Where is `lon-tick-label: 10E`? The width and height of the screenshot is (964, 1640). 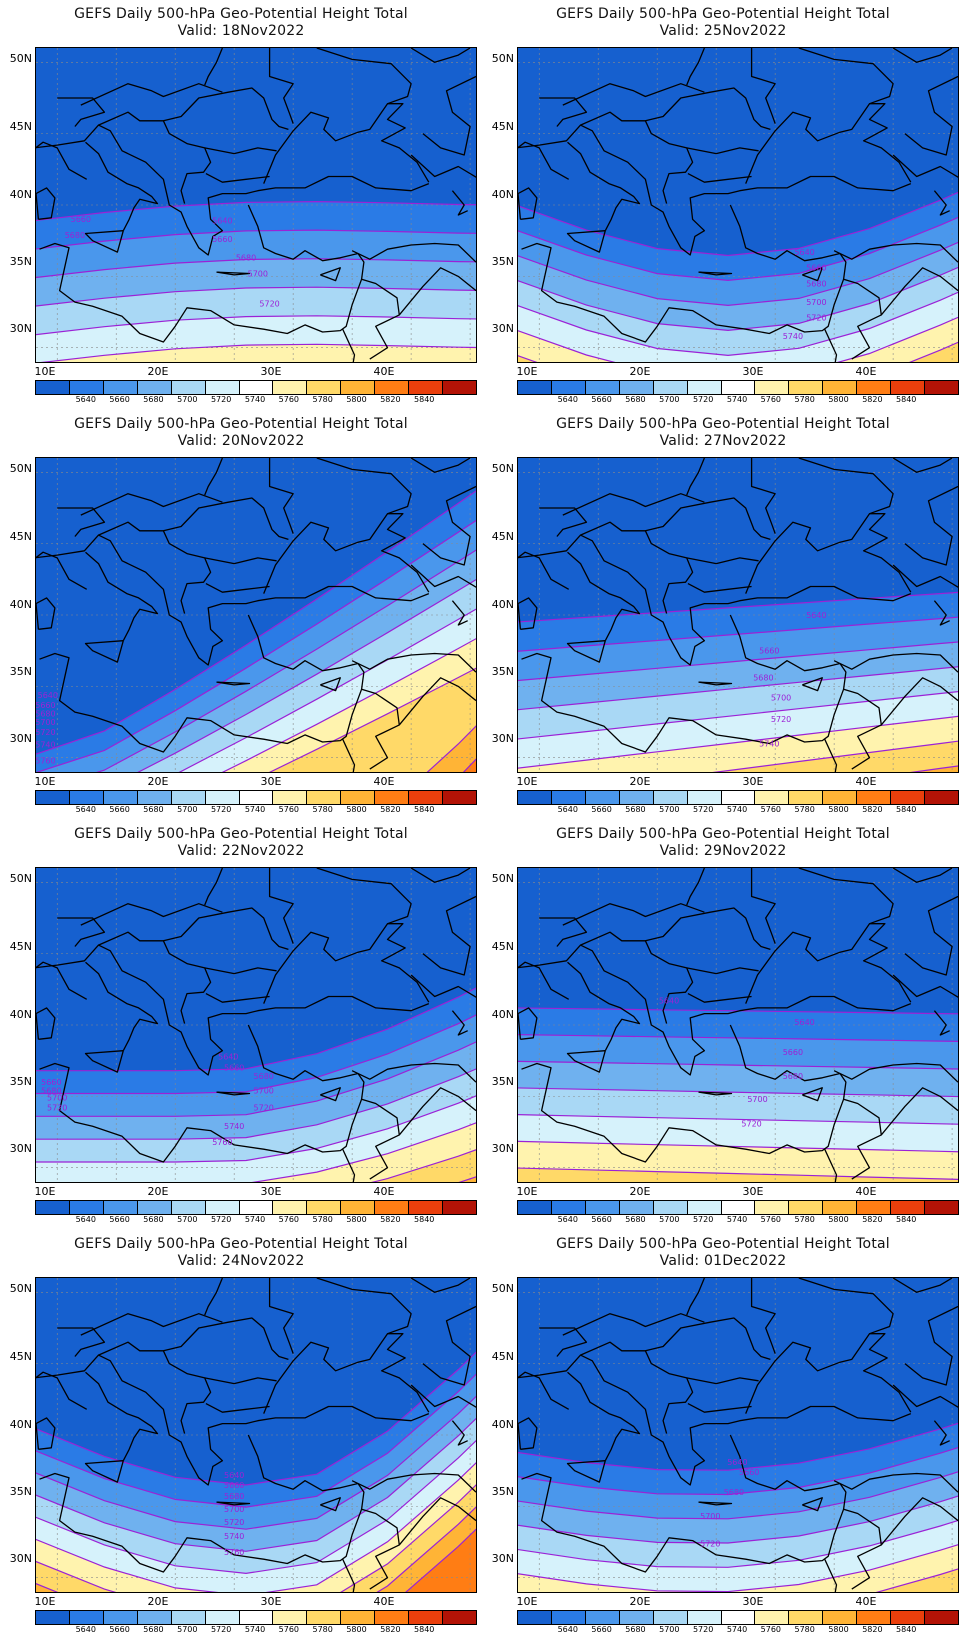
lon-tick-label: 10E is located at coordinates (45, 781).